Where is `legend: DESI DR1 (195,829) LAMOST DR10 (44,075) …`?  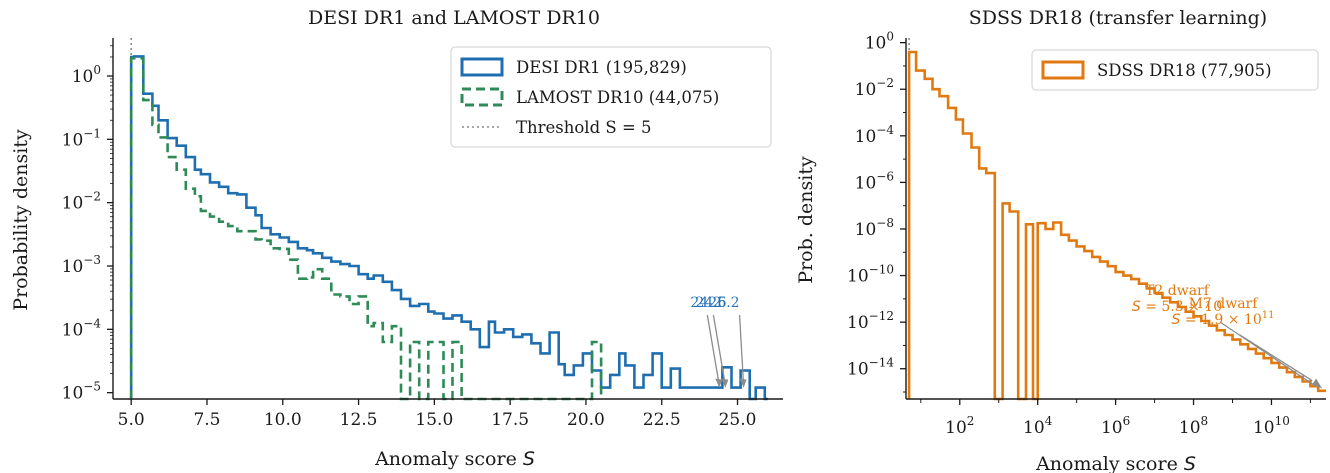 legend: DESI DR1 (195,829) LAMOST DR10 (44,075) … is located at coordinates (611, 97).